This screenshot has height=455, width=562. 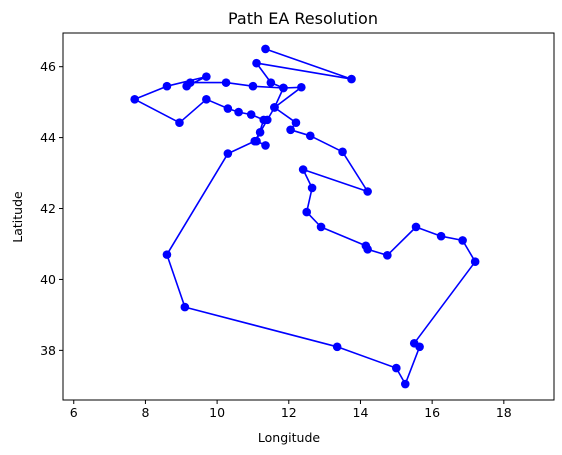 I want to click on chart-title: Path EA Resolution, so click(x=303, y=18).